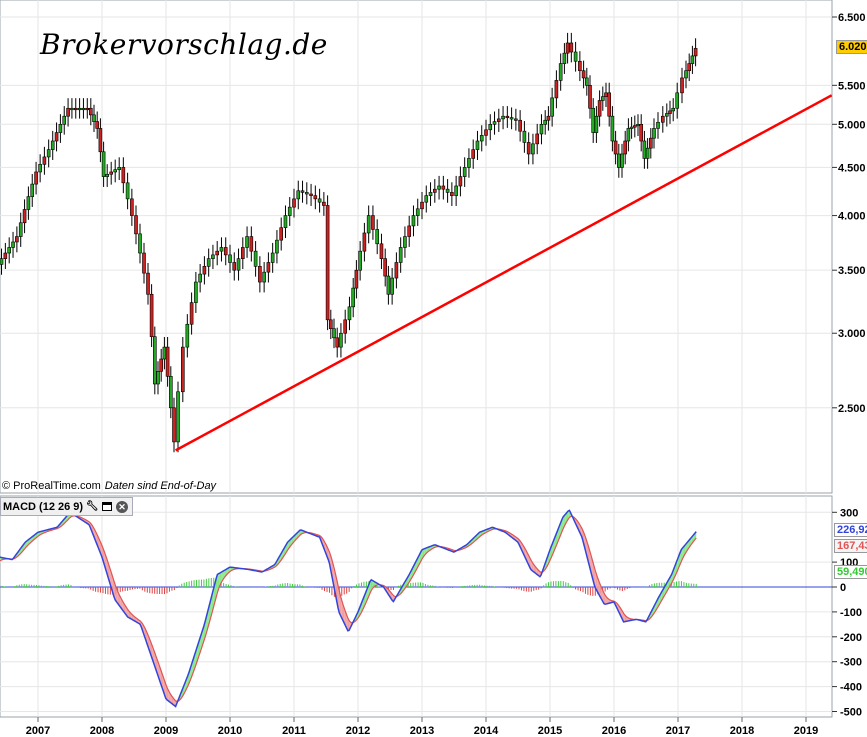  Describe the element at coordinates (851, 713) in the screenshot. I see `macd-y-tick-label: -500` at that location.